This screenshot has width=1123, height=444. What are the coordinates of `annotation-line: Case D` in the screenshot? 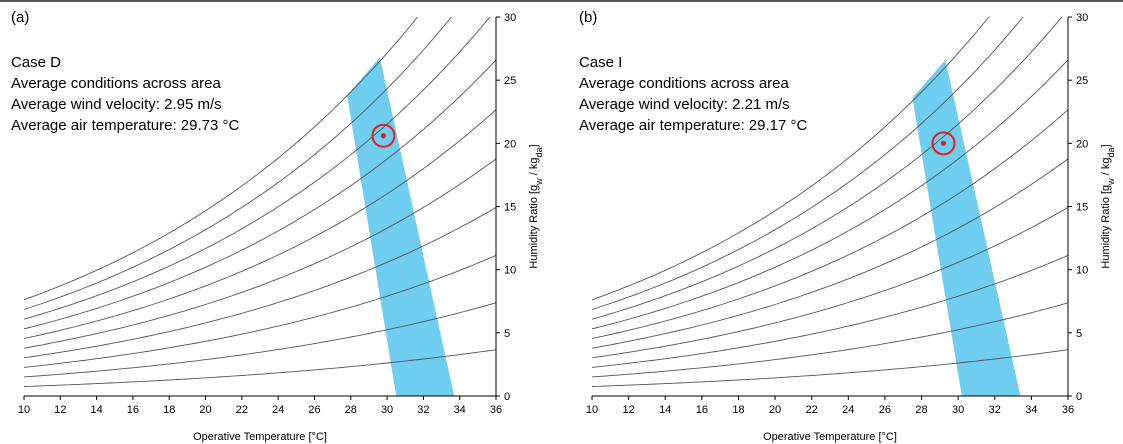 It's located at (36, 62).